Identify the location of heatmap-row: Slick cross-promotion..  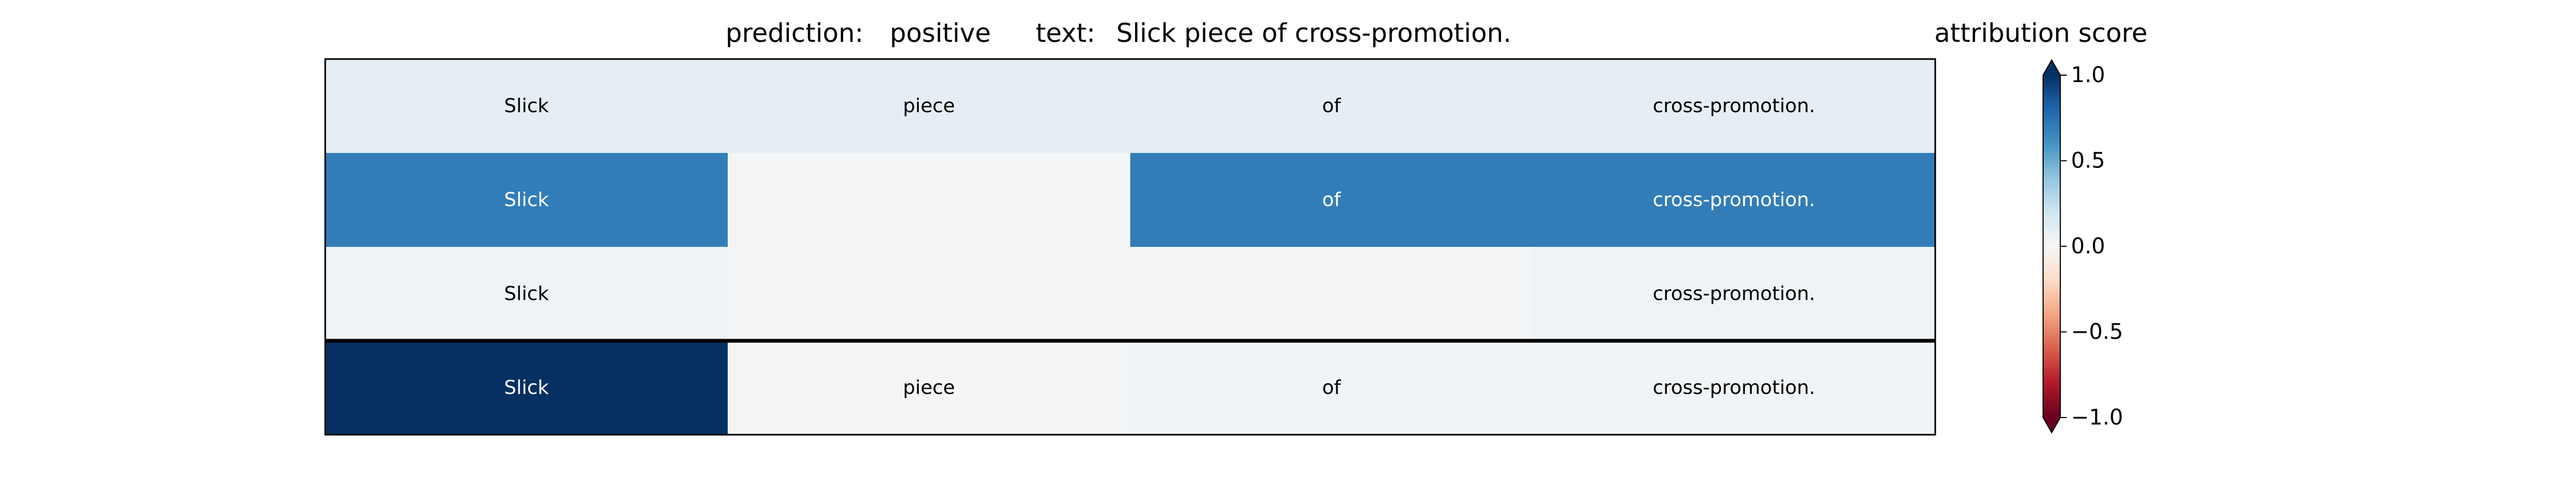
(1130, 294).